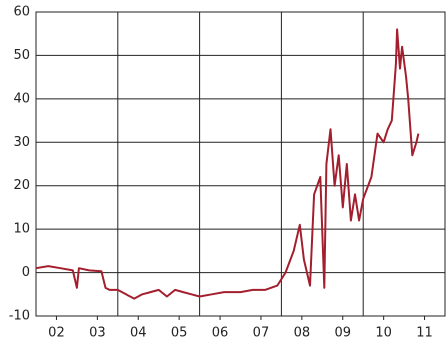  What do you see at coordinates (26, 272) in the screenshot?
I see `y-tick-label: 0` at bounding box center [26, 272].